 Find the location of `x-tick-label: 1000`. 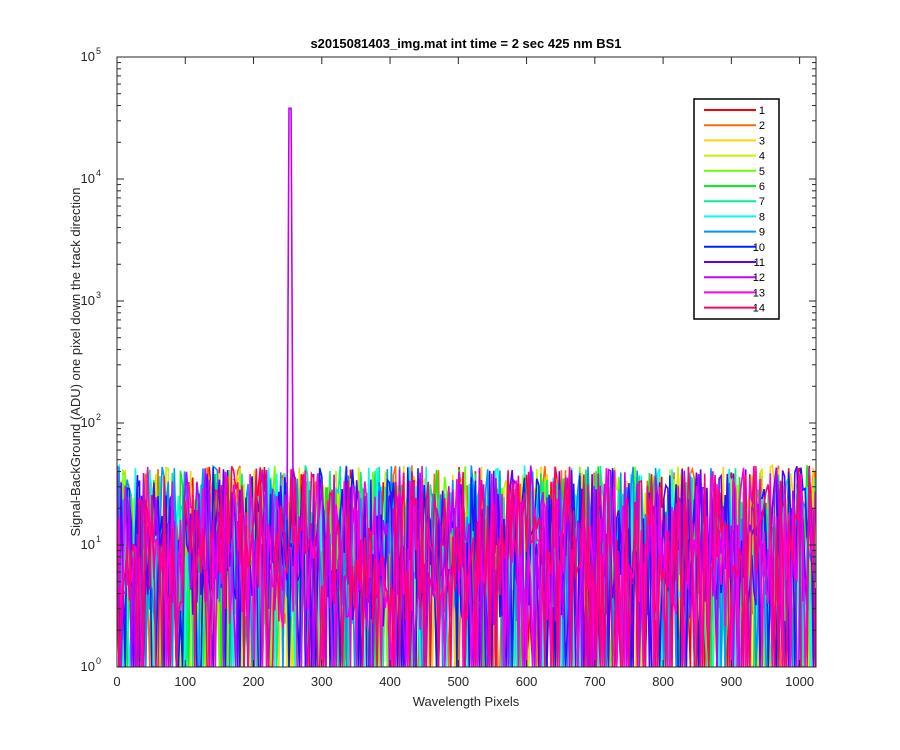

x-tick-label: 1000 is located at coordinates (799, 681).